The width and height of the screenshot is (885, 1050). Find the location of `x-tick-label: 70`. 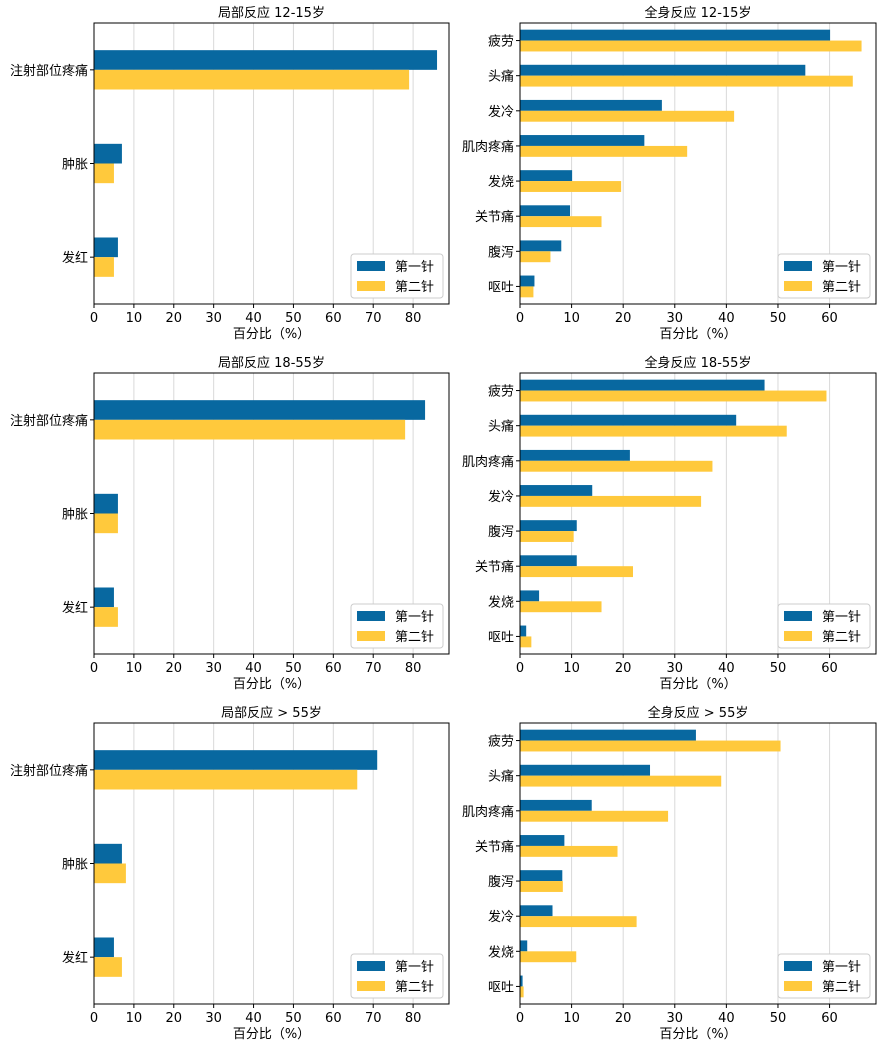

x-tick-label: 70 is located at coordinates (373, 668).